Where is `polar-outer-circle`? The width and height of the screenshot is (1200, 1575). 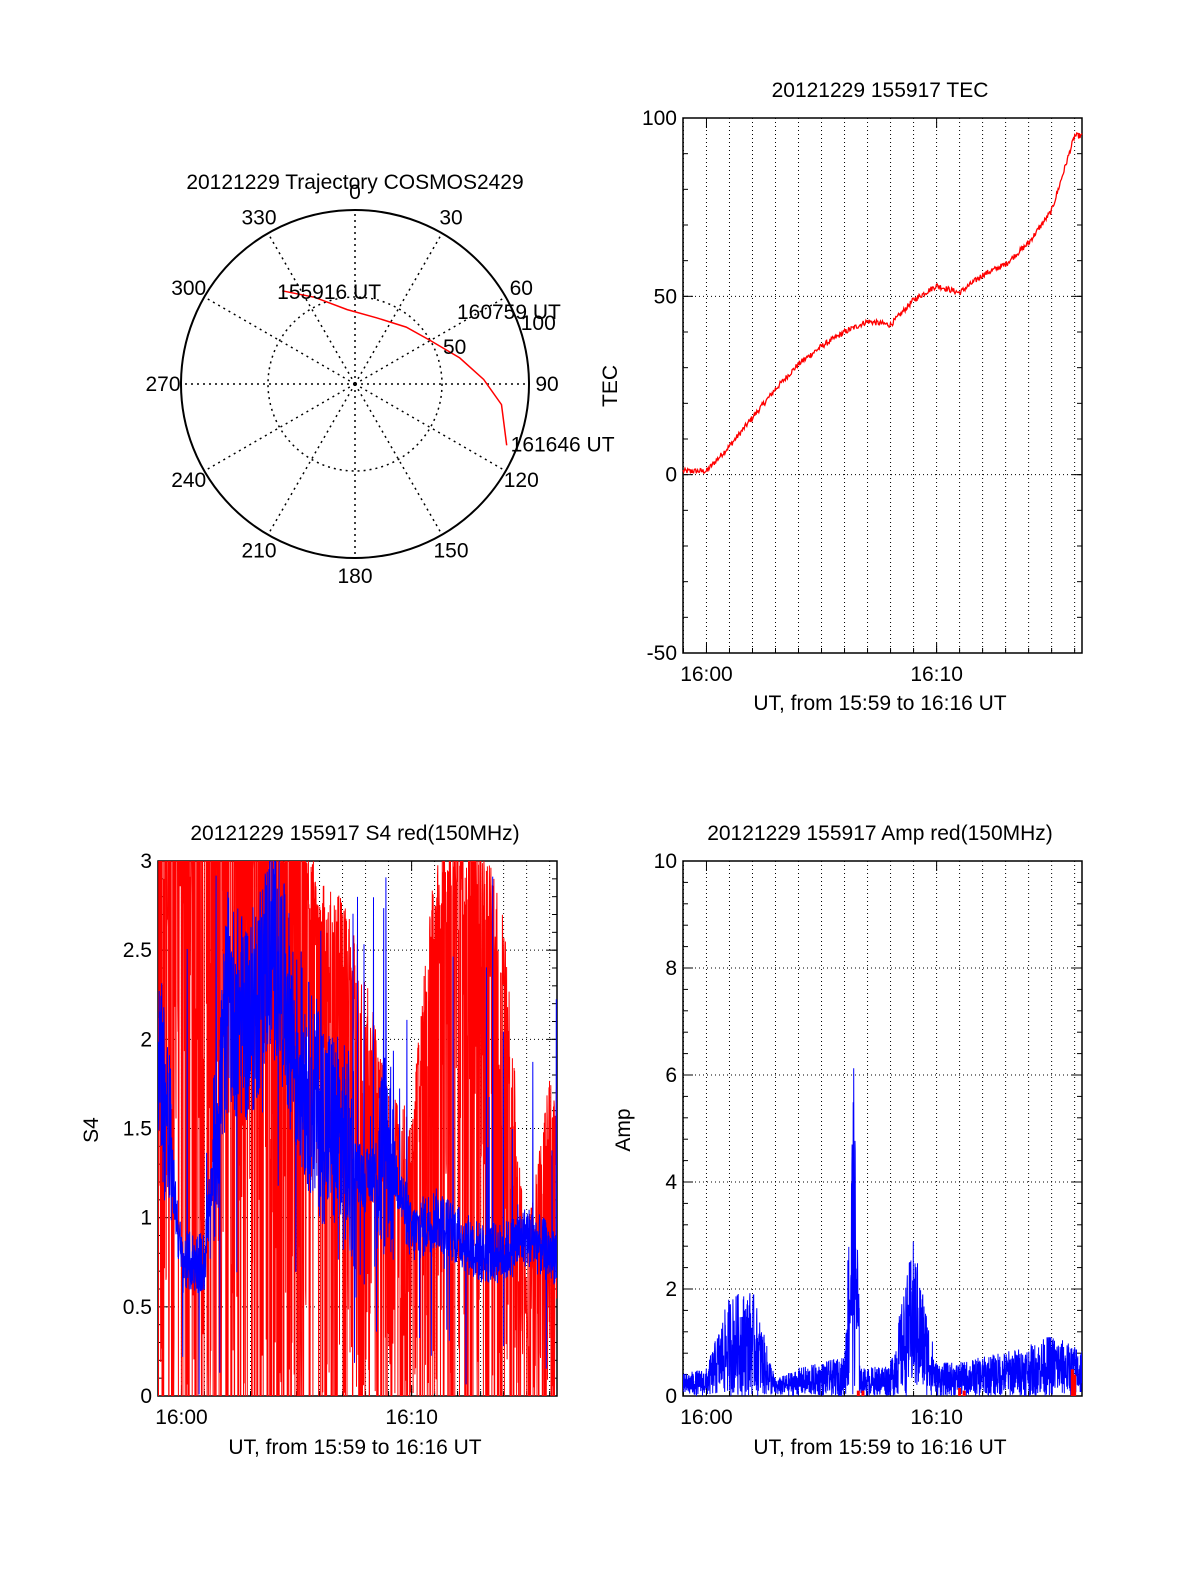 polar-outer-circle is located at coordinates (355, 384).